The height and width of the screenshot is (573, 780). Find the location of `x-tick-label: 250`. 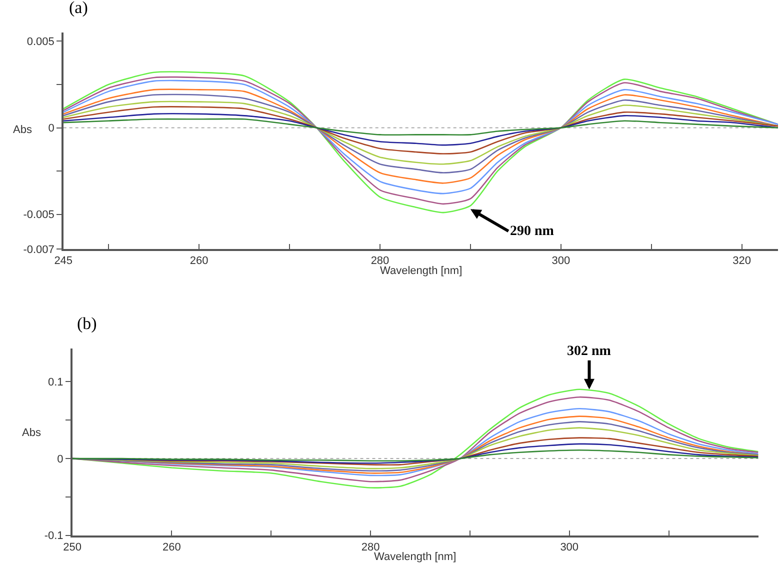

x-tick-label: 250 is located at coordinates (72, 547).